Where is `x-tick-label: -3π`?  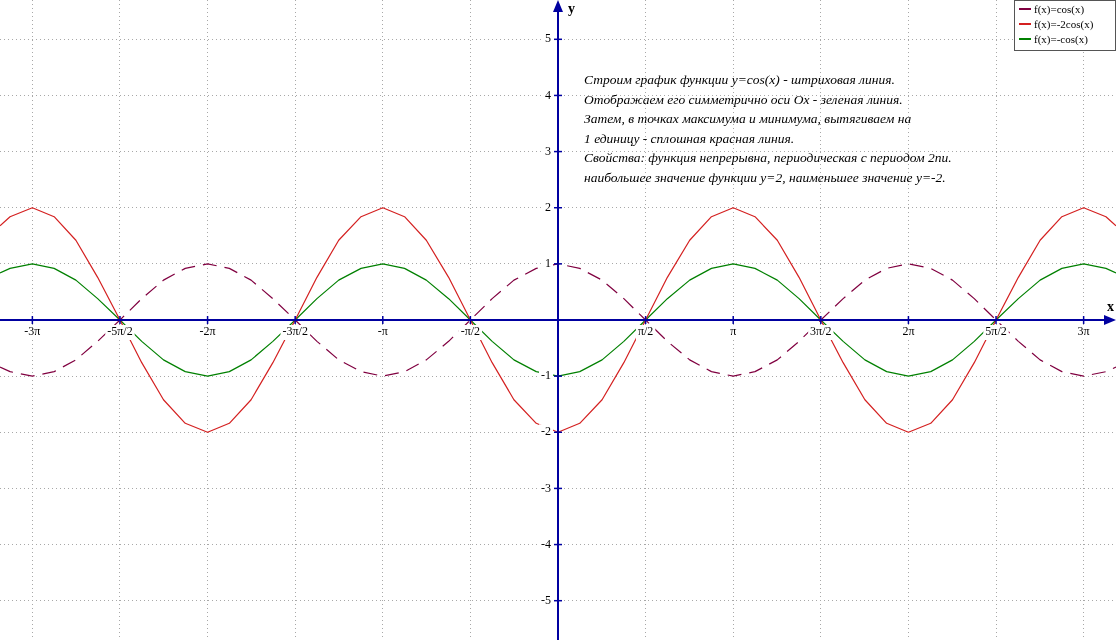
x-tick-label: -3π is located at coordinates (32, 331).